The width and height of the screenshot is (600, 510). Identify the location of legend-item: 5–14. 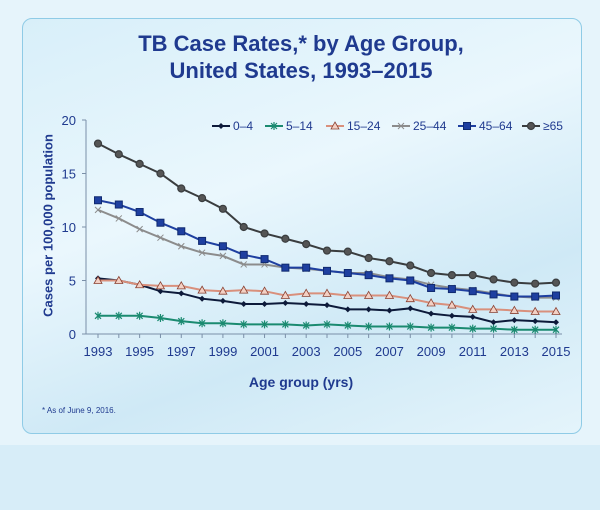
(289, 126).